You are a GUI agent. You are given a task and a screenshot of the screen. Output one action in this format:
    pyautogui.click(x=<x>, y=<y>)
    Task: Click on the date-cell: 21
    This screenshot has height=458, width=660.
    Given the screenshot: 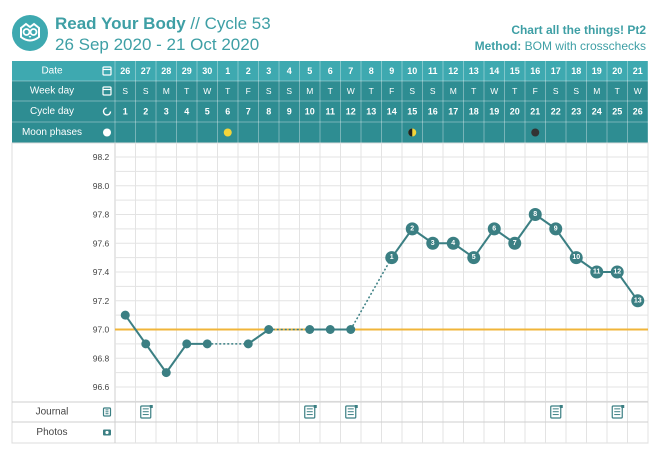 What is the action you would take?
    pyautogui.click(x=638, y=71)
    